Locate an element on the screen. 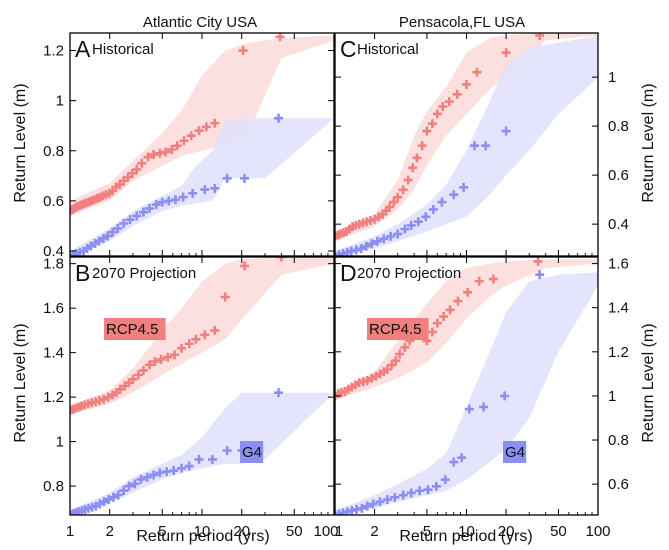 The image size is (669, 550). y-tick-label-A-3: 1 is located at coordinates (60, 101).